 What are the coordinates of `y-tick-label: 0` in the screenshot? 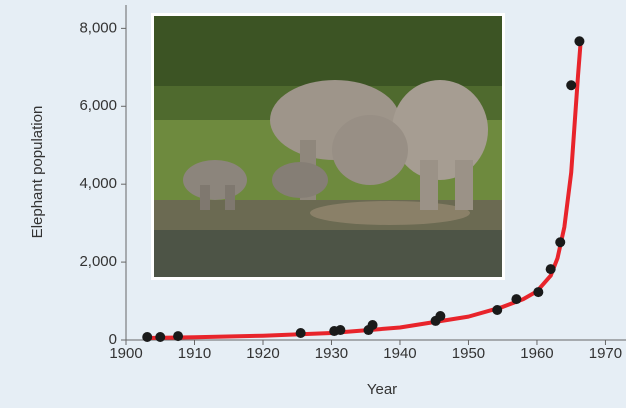 It's located at (113, 339).